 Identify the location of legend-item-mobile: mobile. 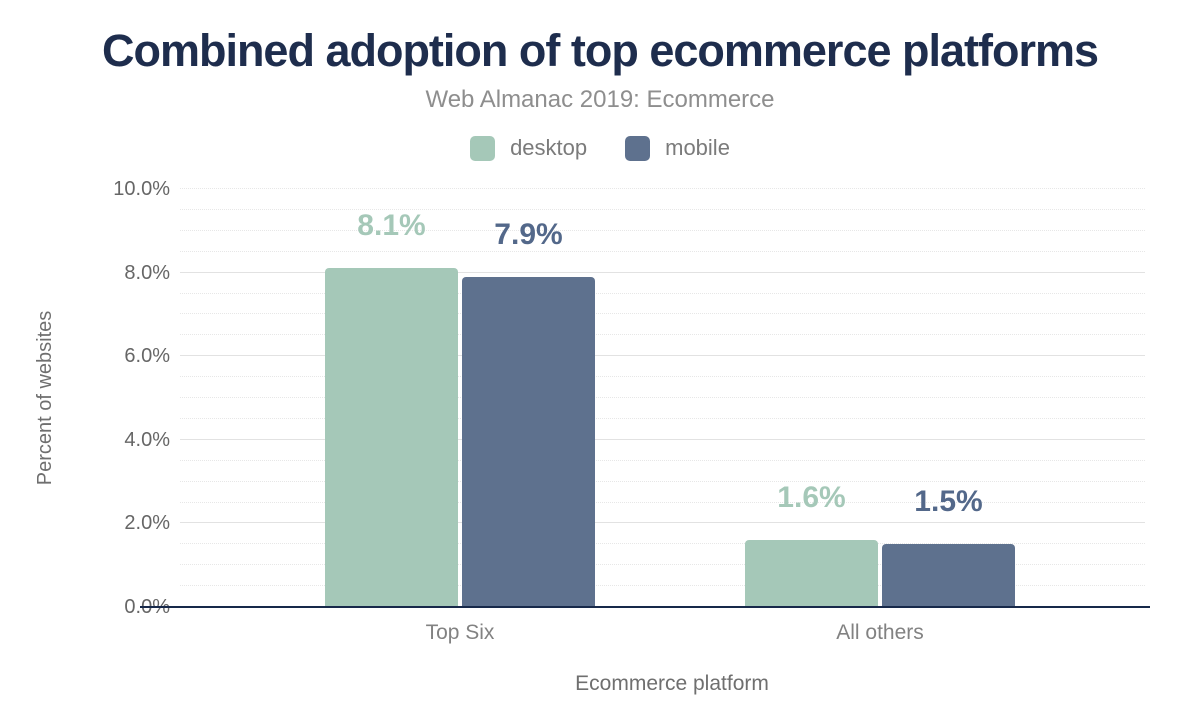
(677, 148).